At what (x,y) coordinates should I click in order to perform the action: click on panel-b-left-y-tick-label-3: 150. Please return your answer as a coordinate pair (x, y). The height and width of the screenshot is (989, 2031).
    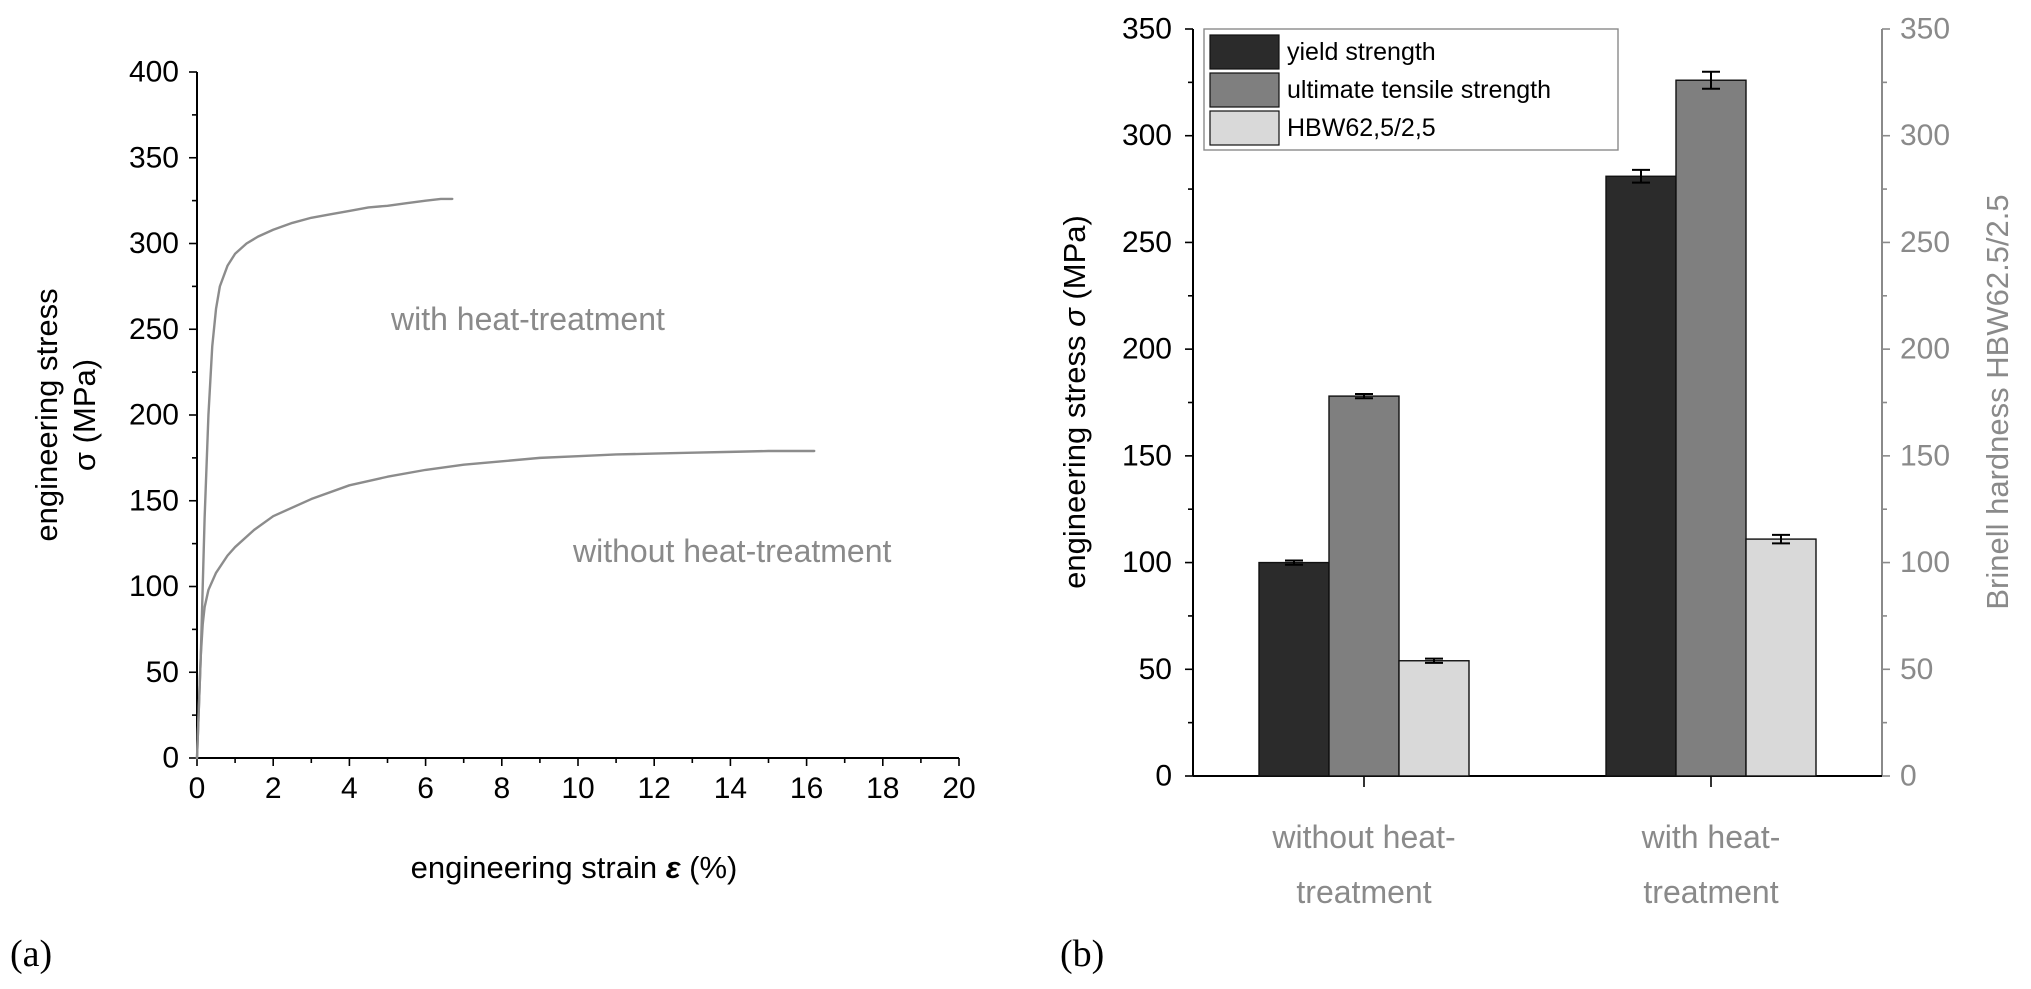
    Looking at the image, I should click on (1147, 455).